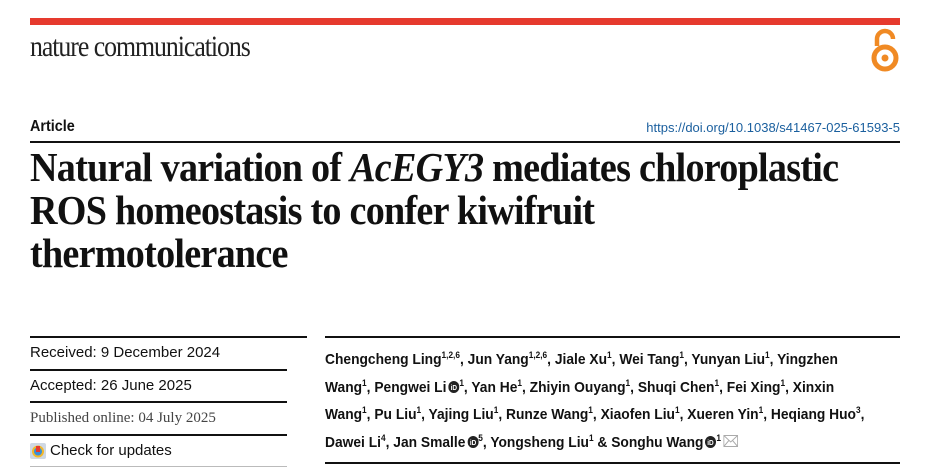  I want to click on author: Pengwei Li iD 1, so click(419, 386).